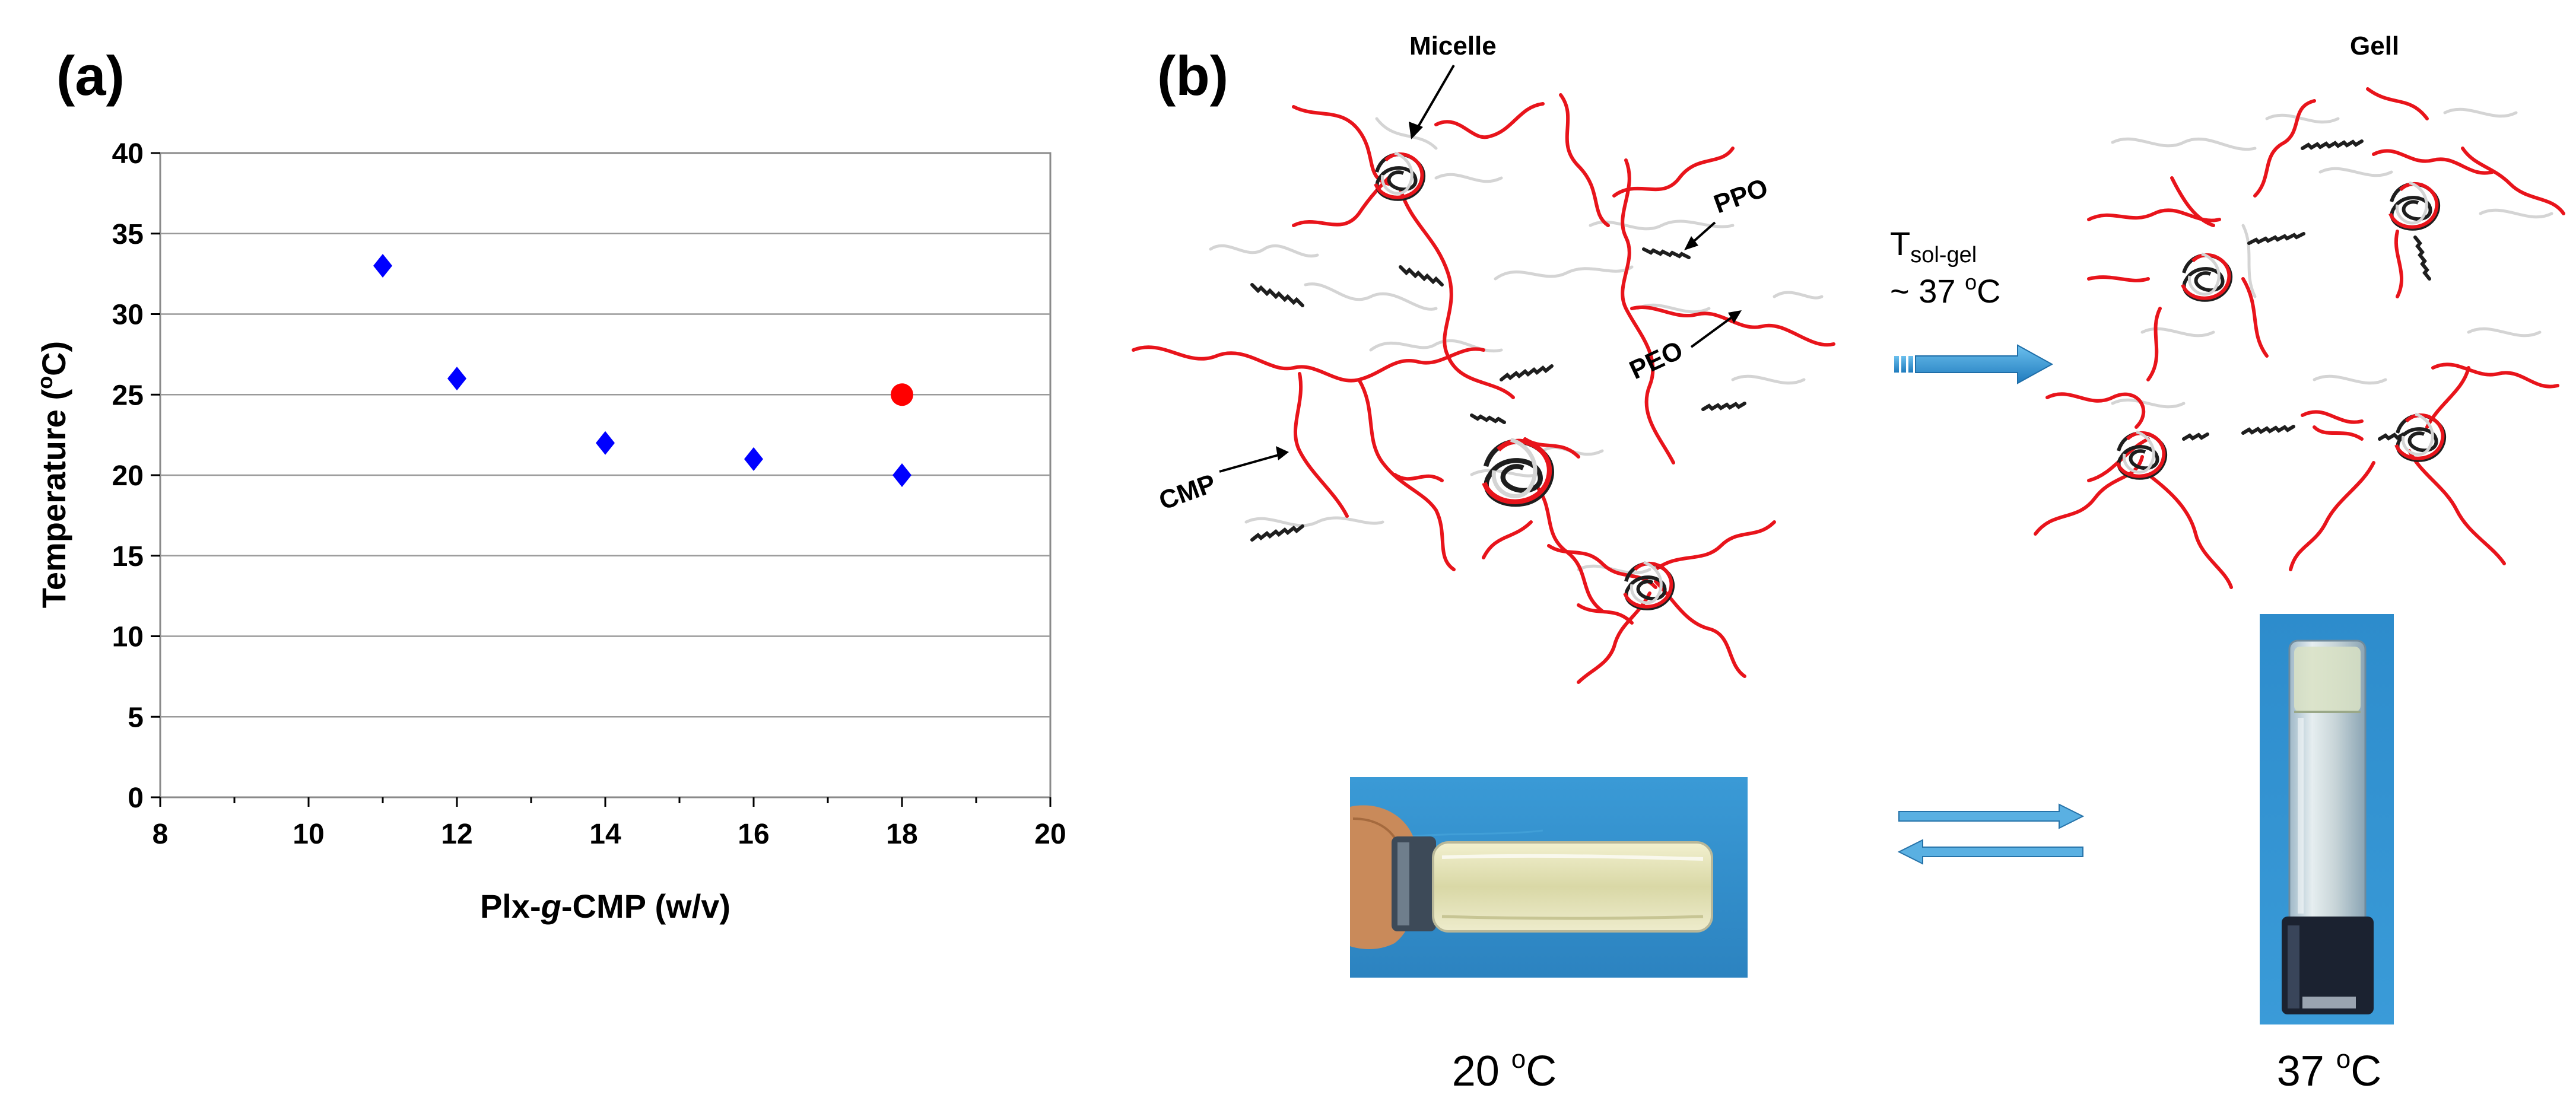  Describe the element at coordinates (2299, 338) in the screenshot. I see `gel-network-illustration` at that location.